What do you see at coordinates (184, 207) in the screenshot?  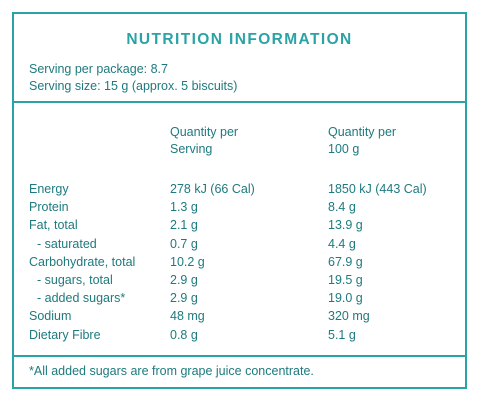 I see `per-serving-value: 1.3 g` at bounding box center [184, 207].